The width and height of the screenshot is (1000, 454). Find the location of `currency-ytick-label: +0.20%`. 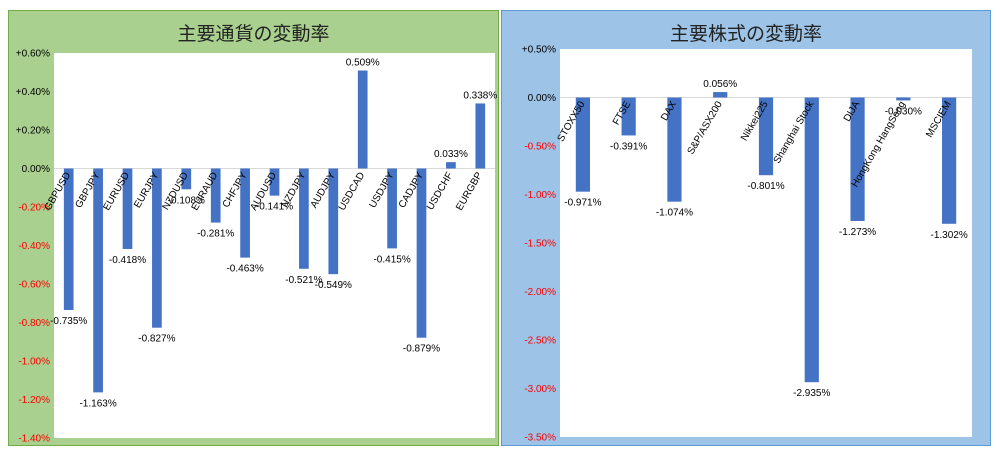

currency-ytick-label: +0.20% is located at coordinates (33, 131).